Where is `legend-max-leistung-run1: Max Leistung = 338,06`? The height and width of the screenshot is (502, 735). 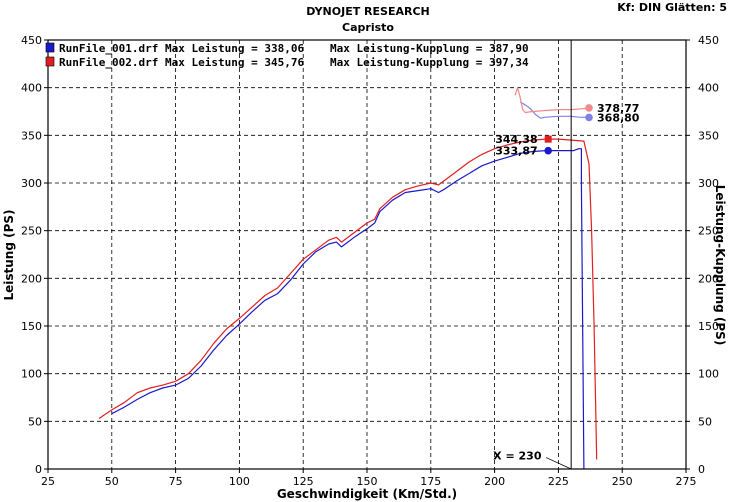 legend-max-leistung-run1: Max Leistung = 338,06 is located at coordinates (234, 48).